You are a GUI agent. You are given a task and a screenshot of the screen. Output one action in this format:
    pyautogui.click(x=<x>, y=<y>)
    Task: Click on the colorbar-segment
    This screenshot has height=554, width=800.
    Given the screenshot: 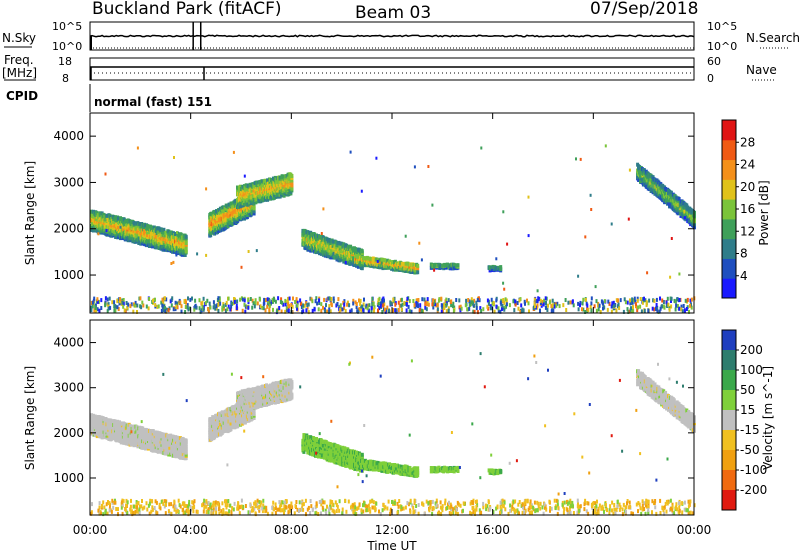 What is the action you would take?
    pyautogui.click(x=729, y=189)
    